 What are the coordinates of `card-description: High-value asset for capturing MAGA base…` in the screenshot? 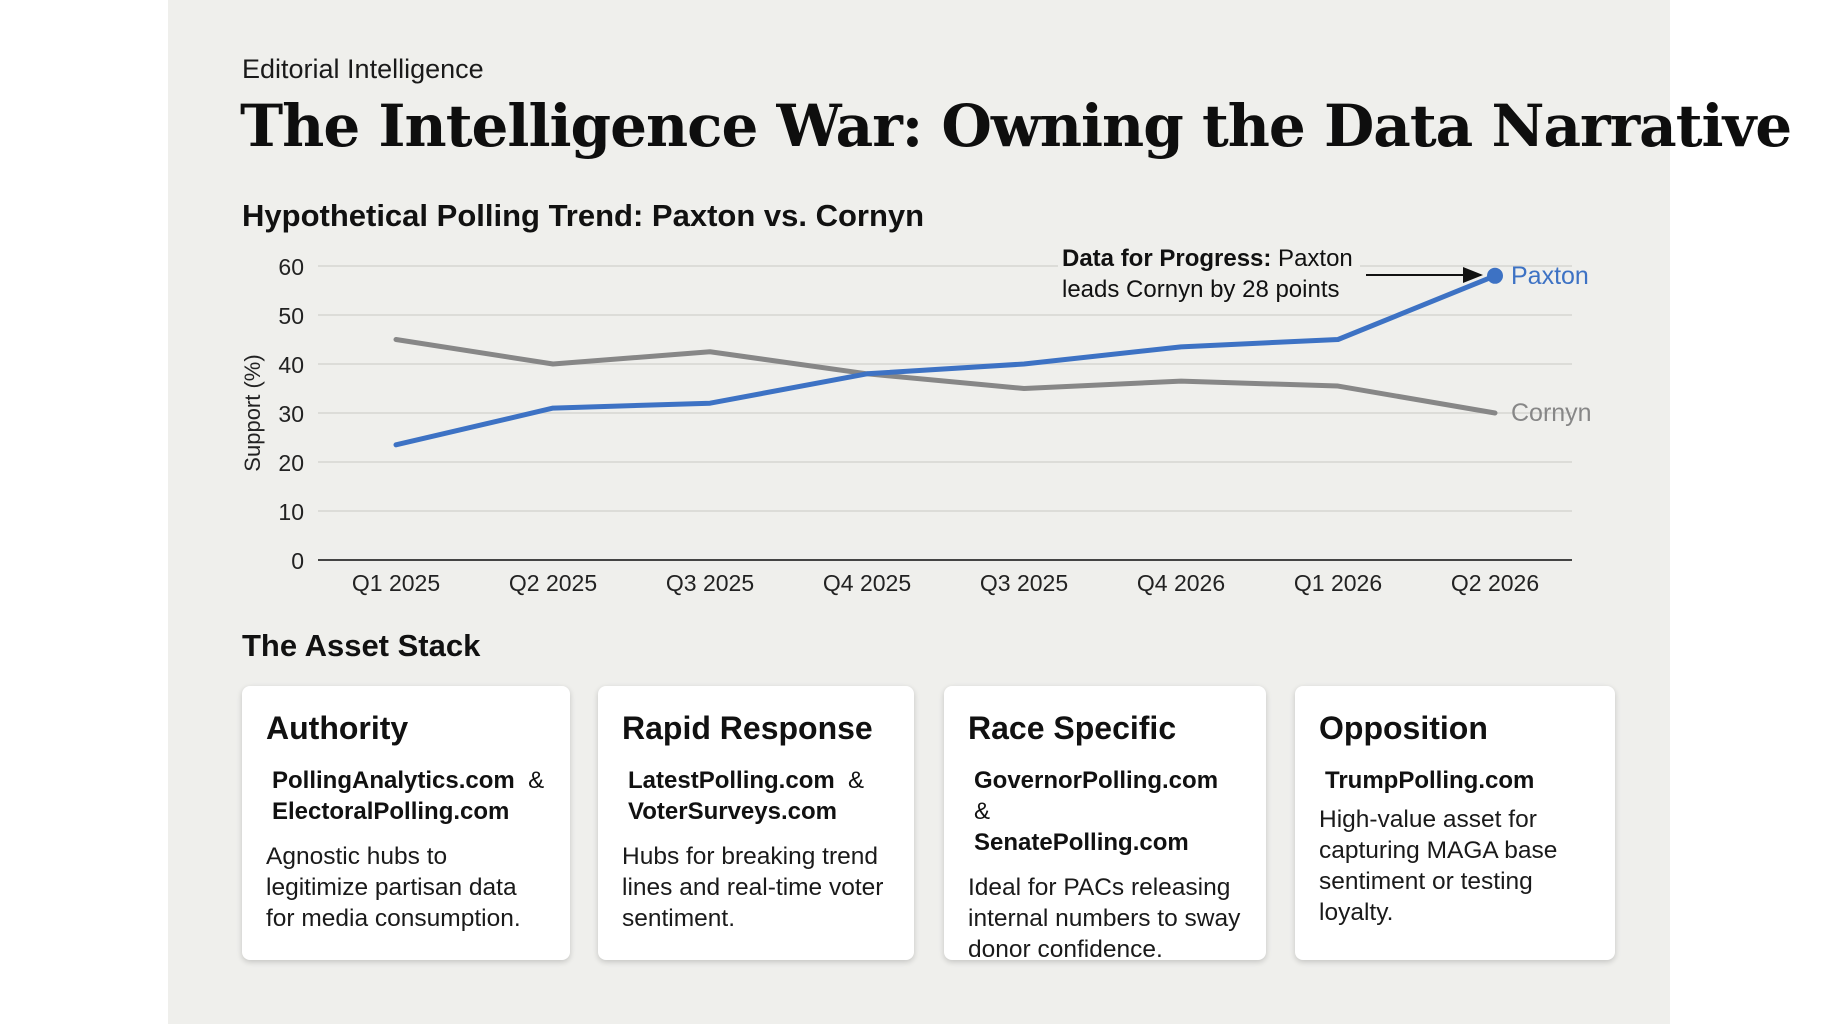 It's located at (1456, 866).